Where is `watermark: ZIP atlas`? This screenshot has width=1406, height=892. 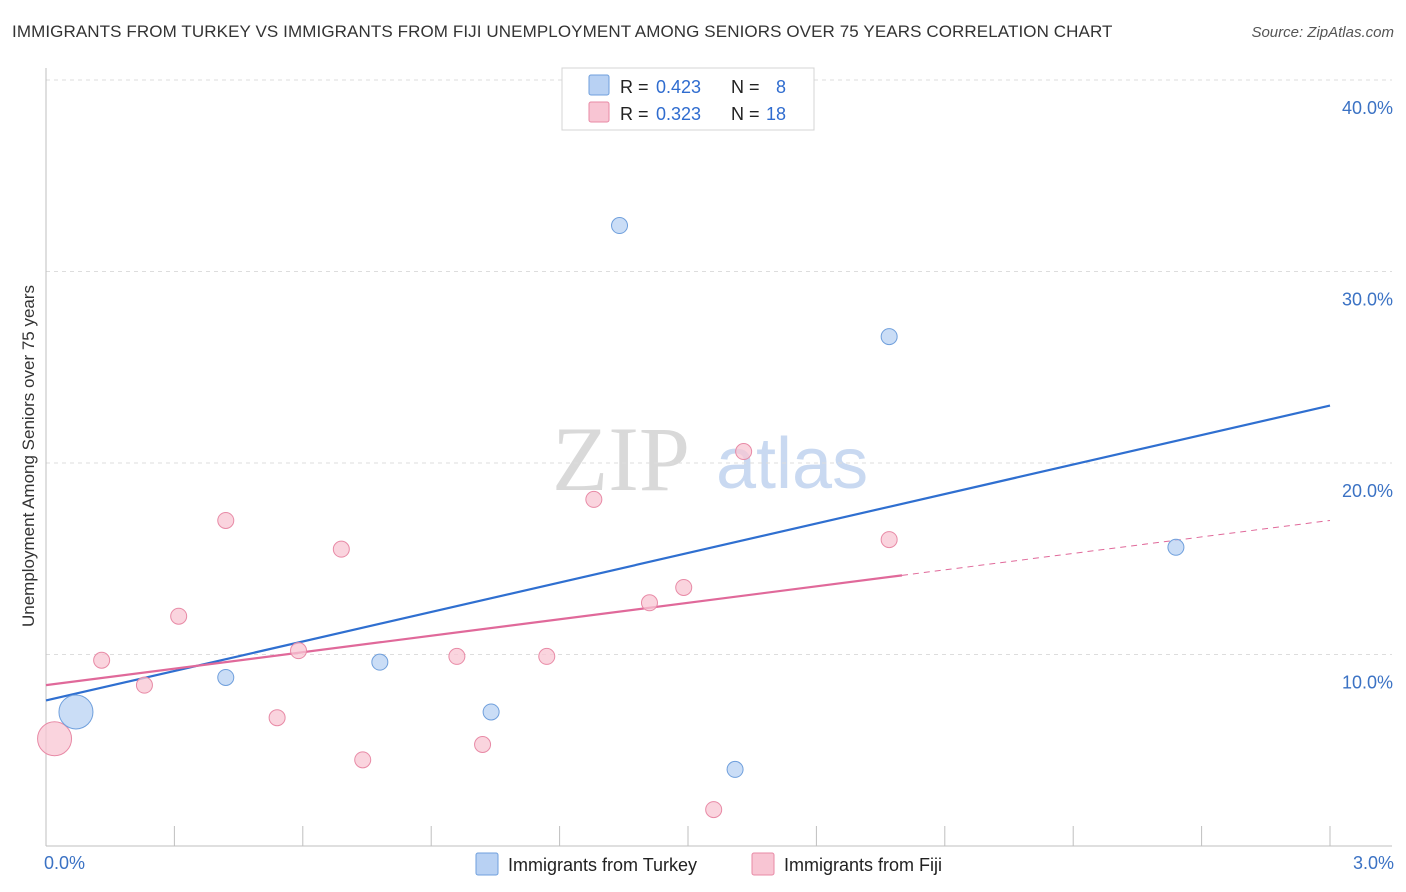
watermark: ZIP atlas is located at coordinates (710, 459).